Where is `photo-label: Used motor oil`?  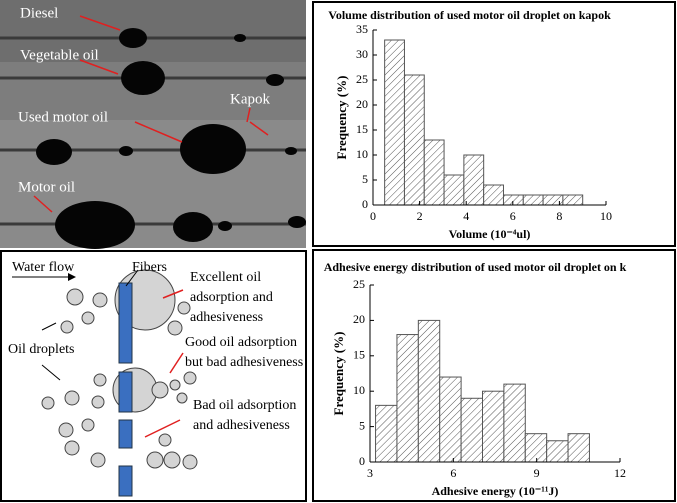
photo-label: Used motor oil is located at coordinates (63, 117).